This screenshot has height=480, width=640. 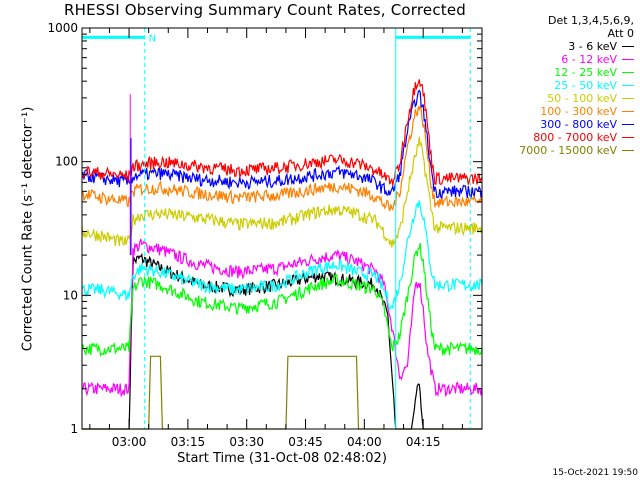 What do you see at coordinates (246, 442) in the screenshot?
I see `x-tick-label: 03:30` at bounding box center [246, 442].